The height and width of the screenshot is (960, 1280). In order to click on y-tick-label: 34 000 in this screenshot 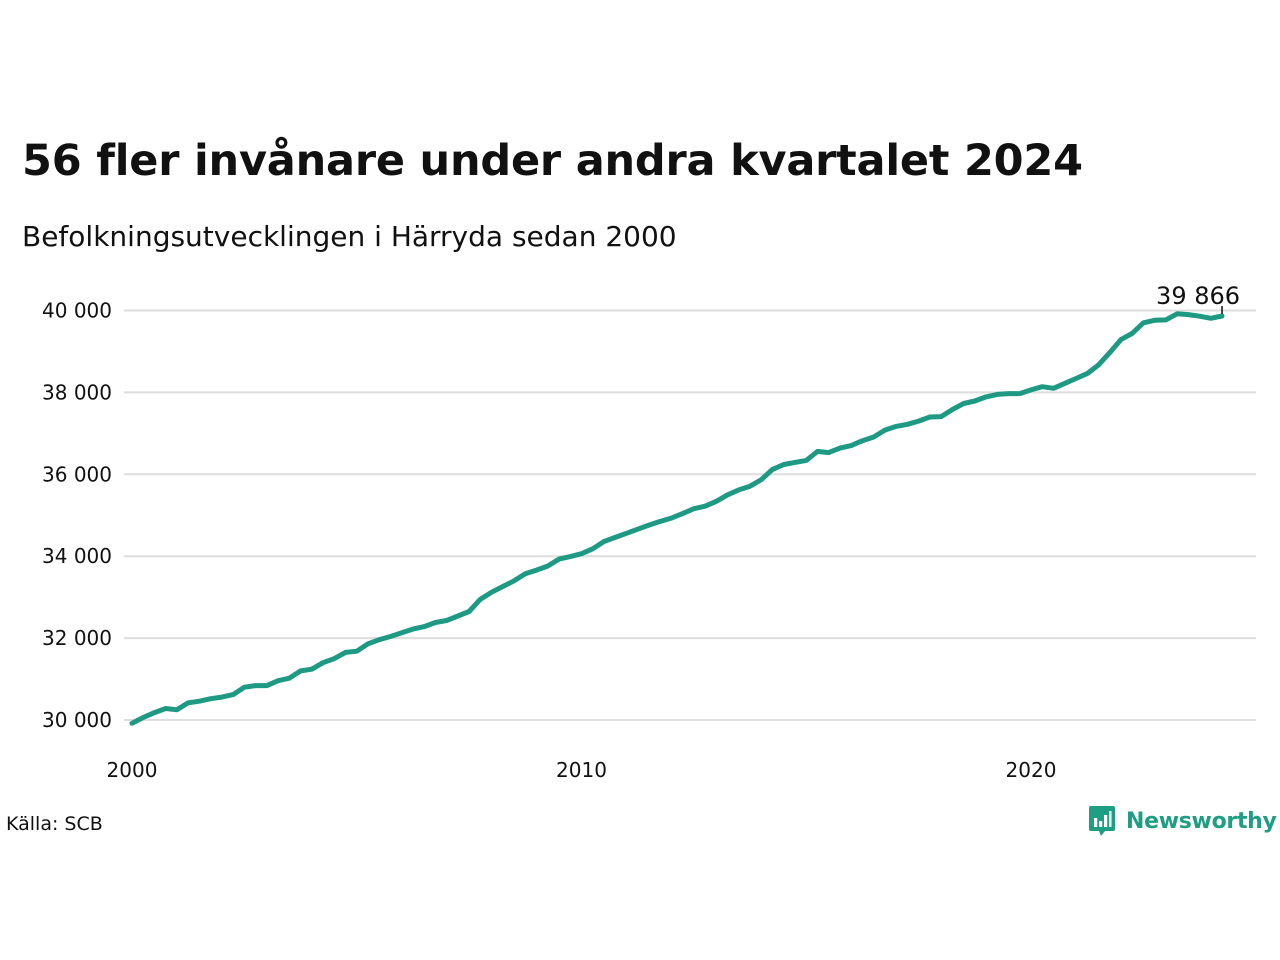, I will do `click(77, 556)`.